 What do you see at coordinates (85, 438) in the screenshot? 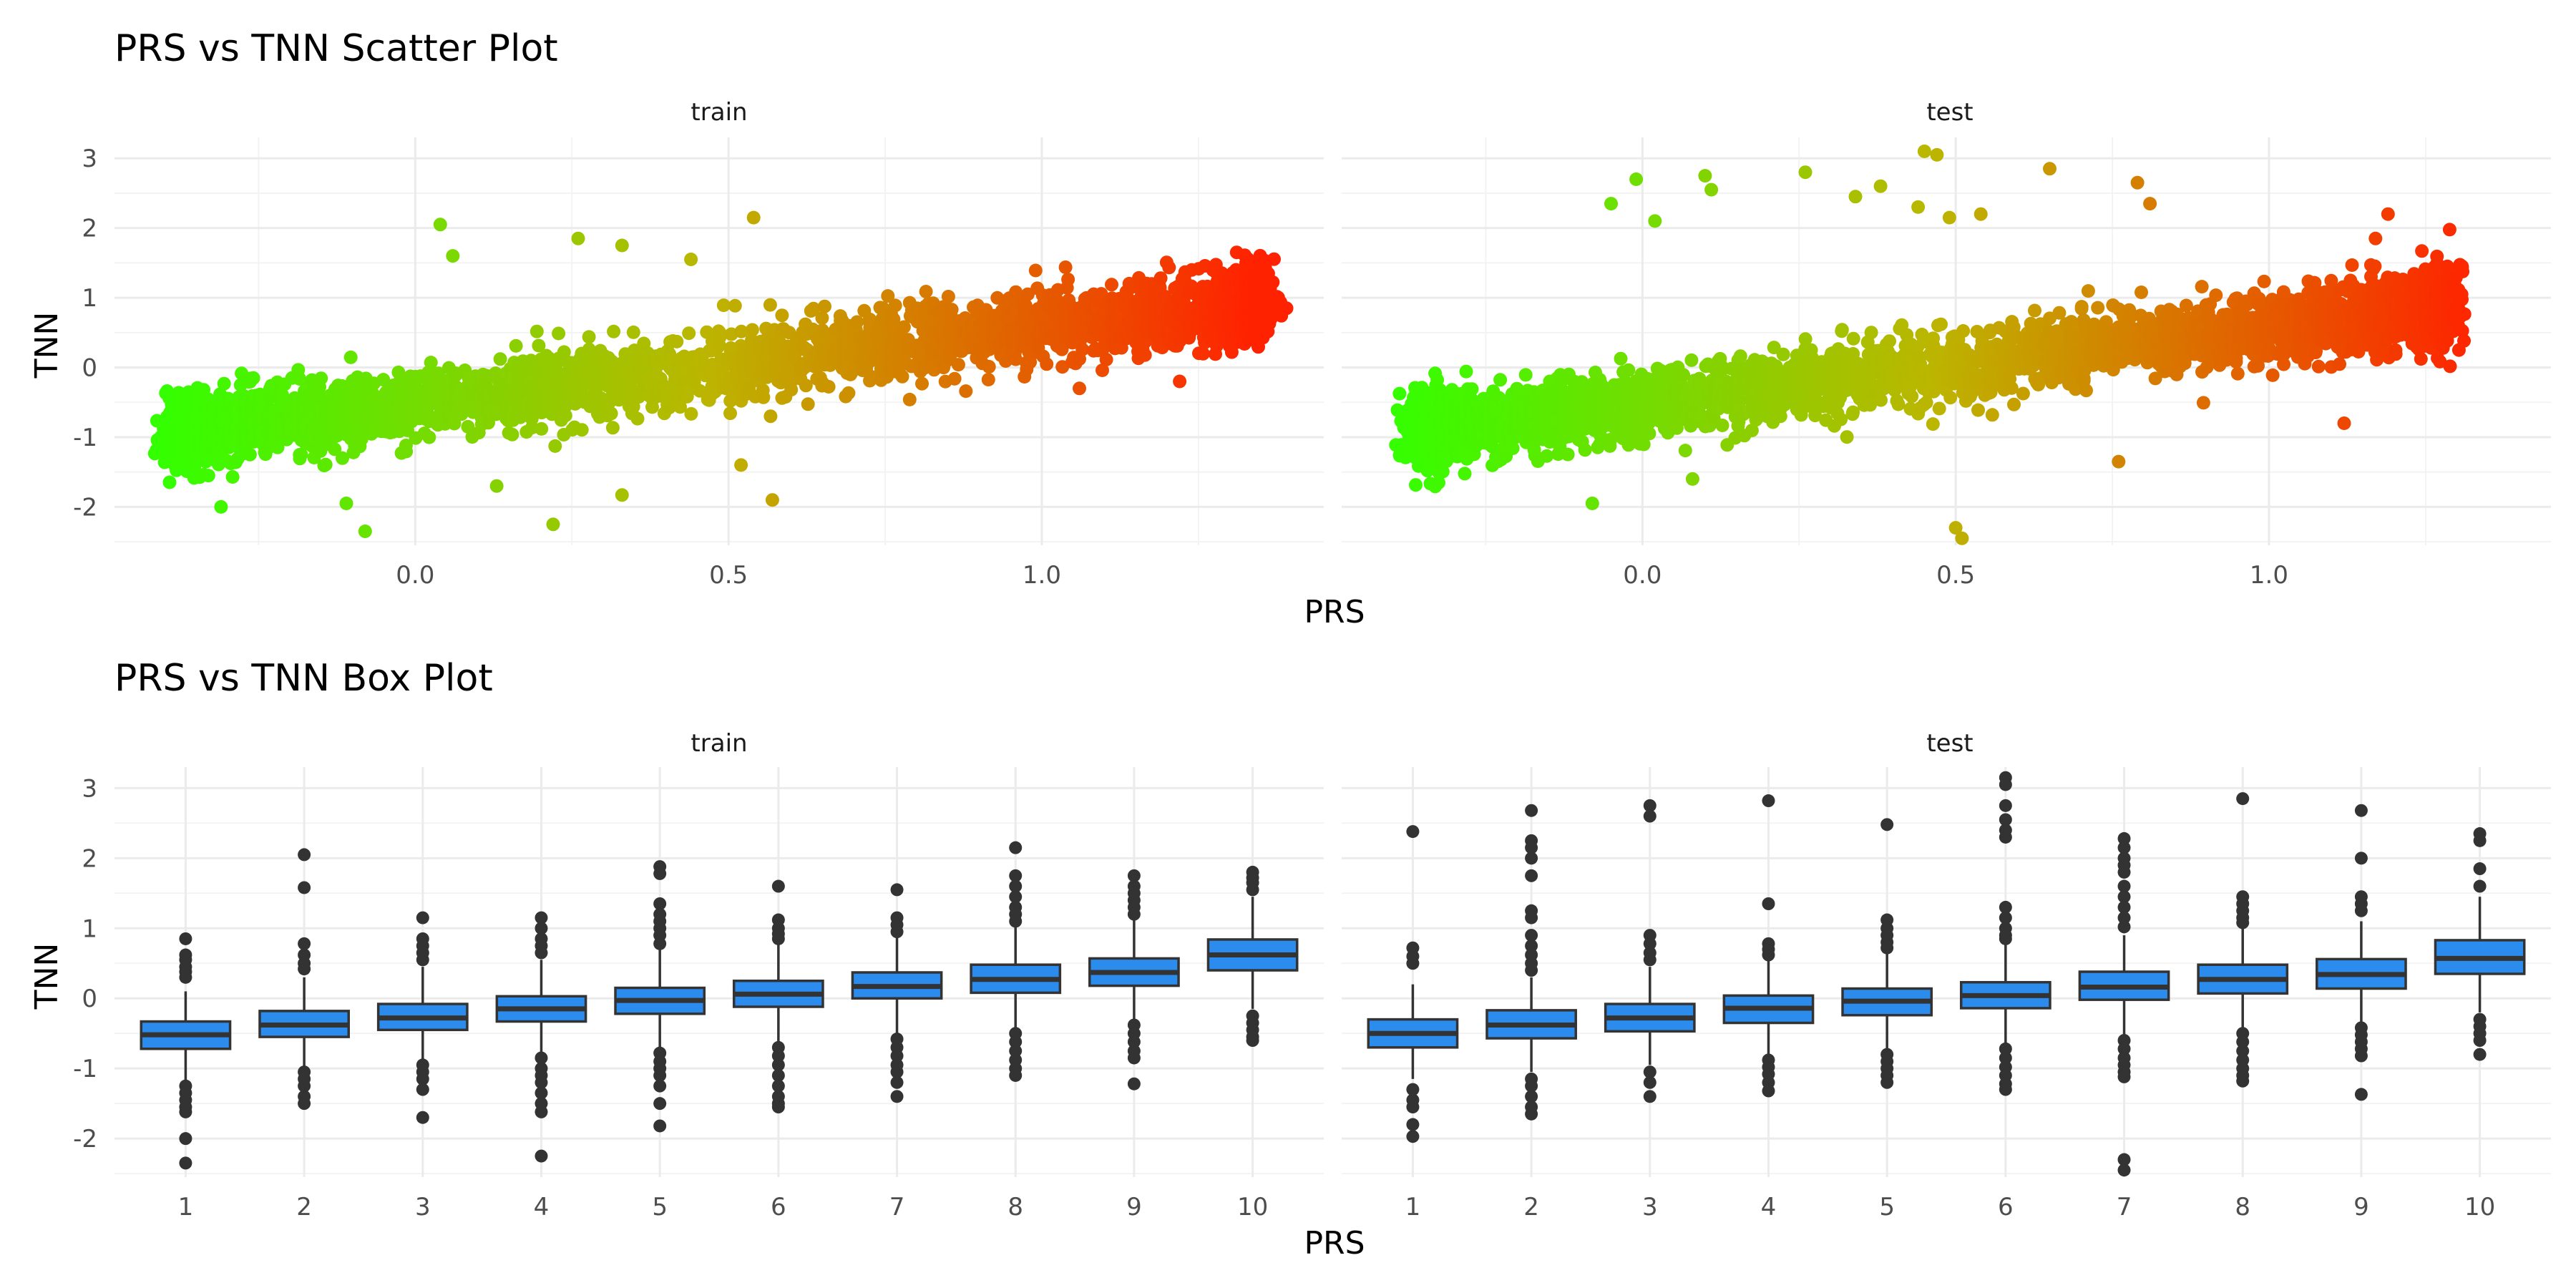
I see `y-tick-label: -1` at bounding box center [85, 438].